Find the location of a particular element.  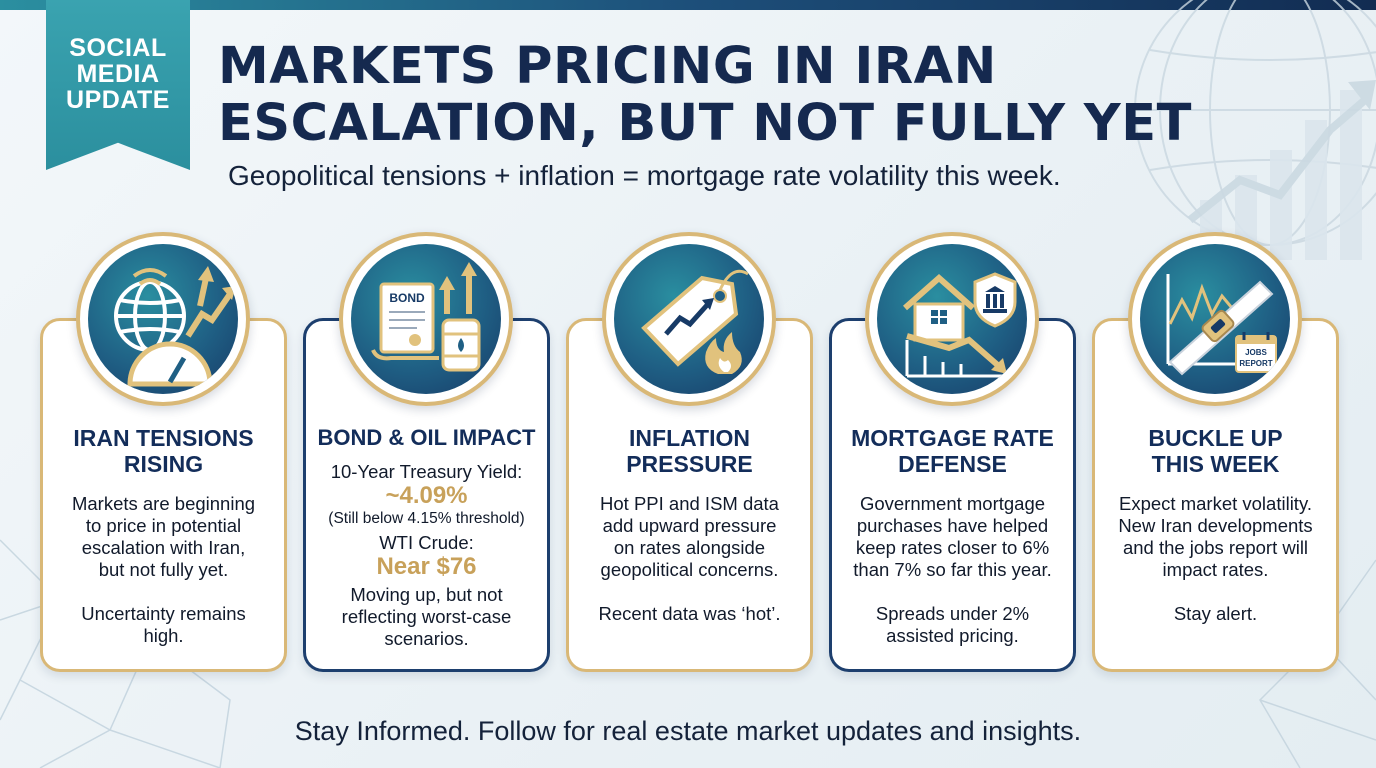

body-line: geopolitical concerns. is located at coordinates (689, 569).